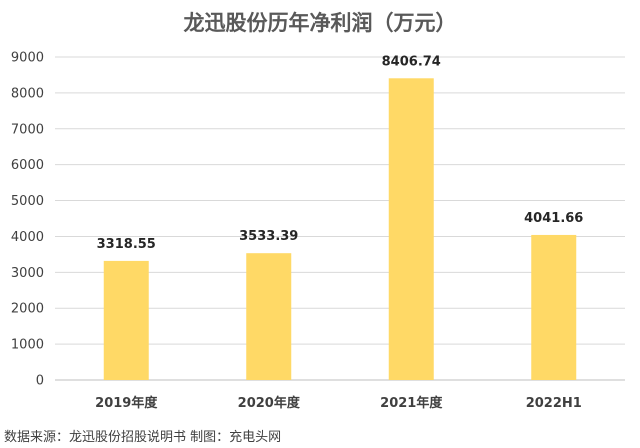  Describe the element at coordinates (27, 345) in the screenshot. I see `y-tick-label: 1000` at that location.